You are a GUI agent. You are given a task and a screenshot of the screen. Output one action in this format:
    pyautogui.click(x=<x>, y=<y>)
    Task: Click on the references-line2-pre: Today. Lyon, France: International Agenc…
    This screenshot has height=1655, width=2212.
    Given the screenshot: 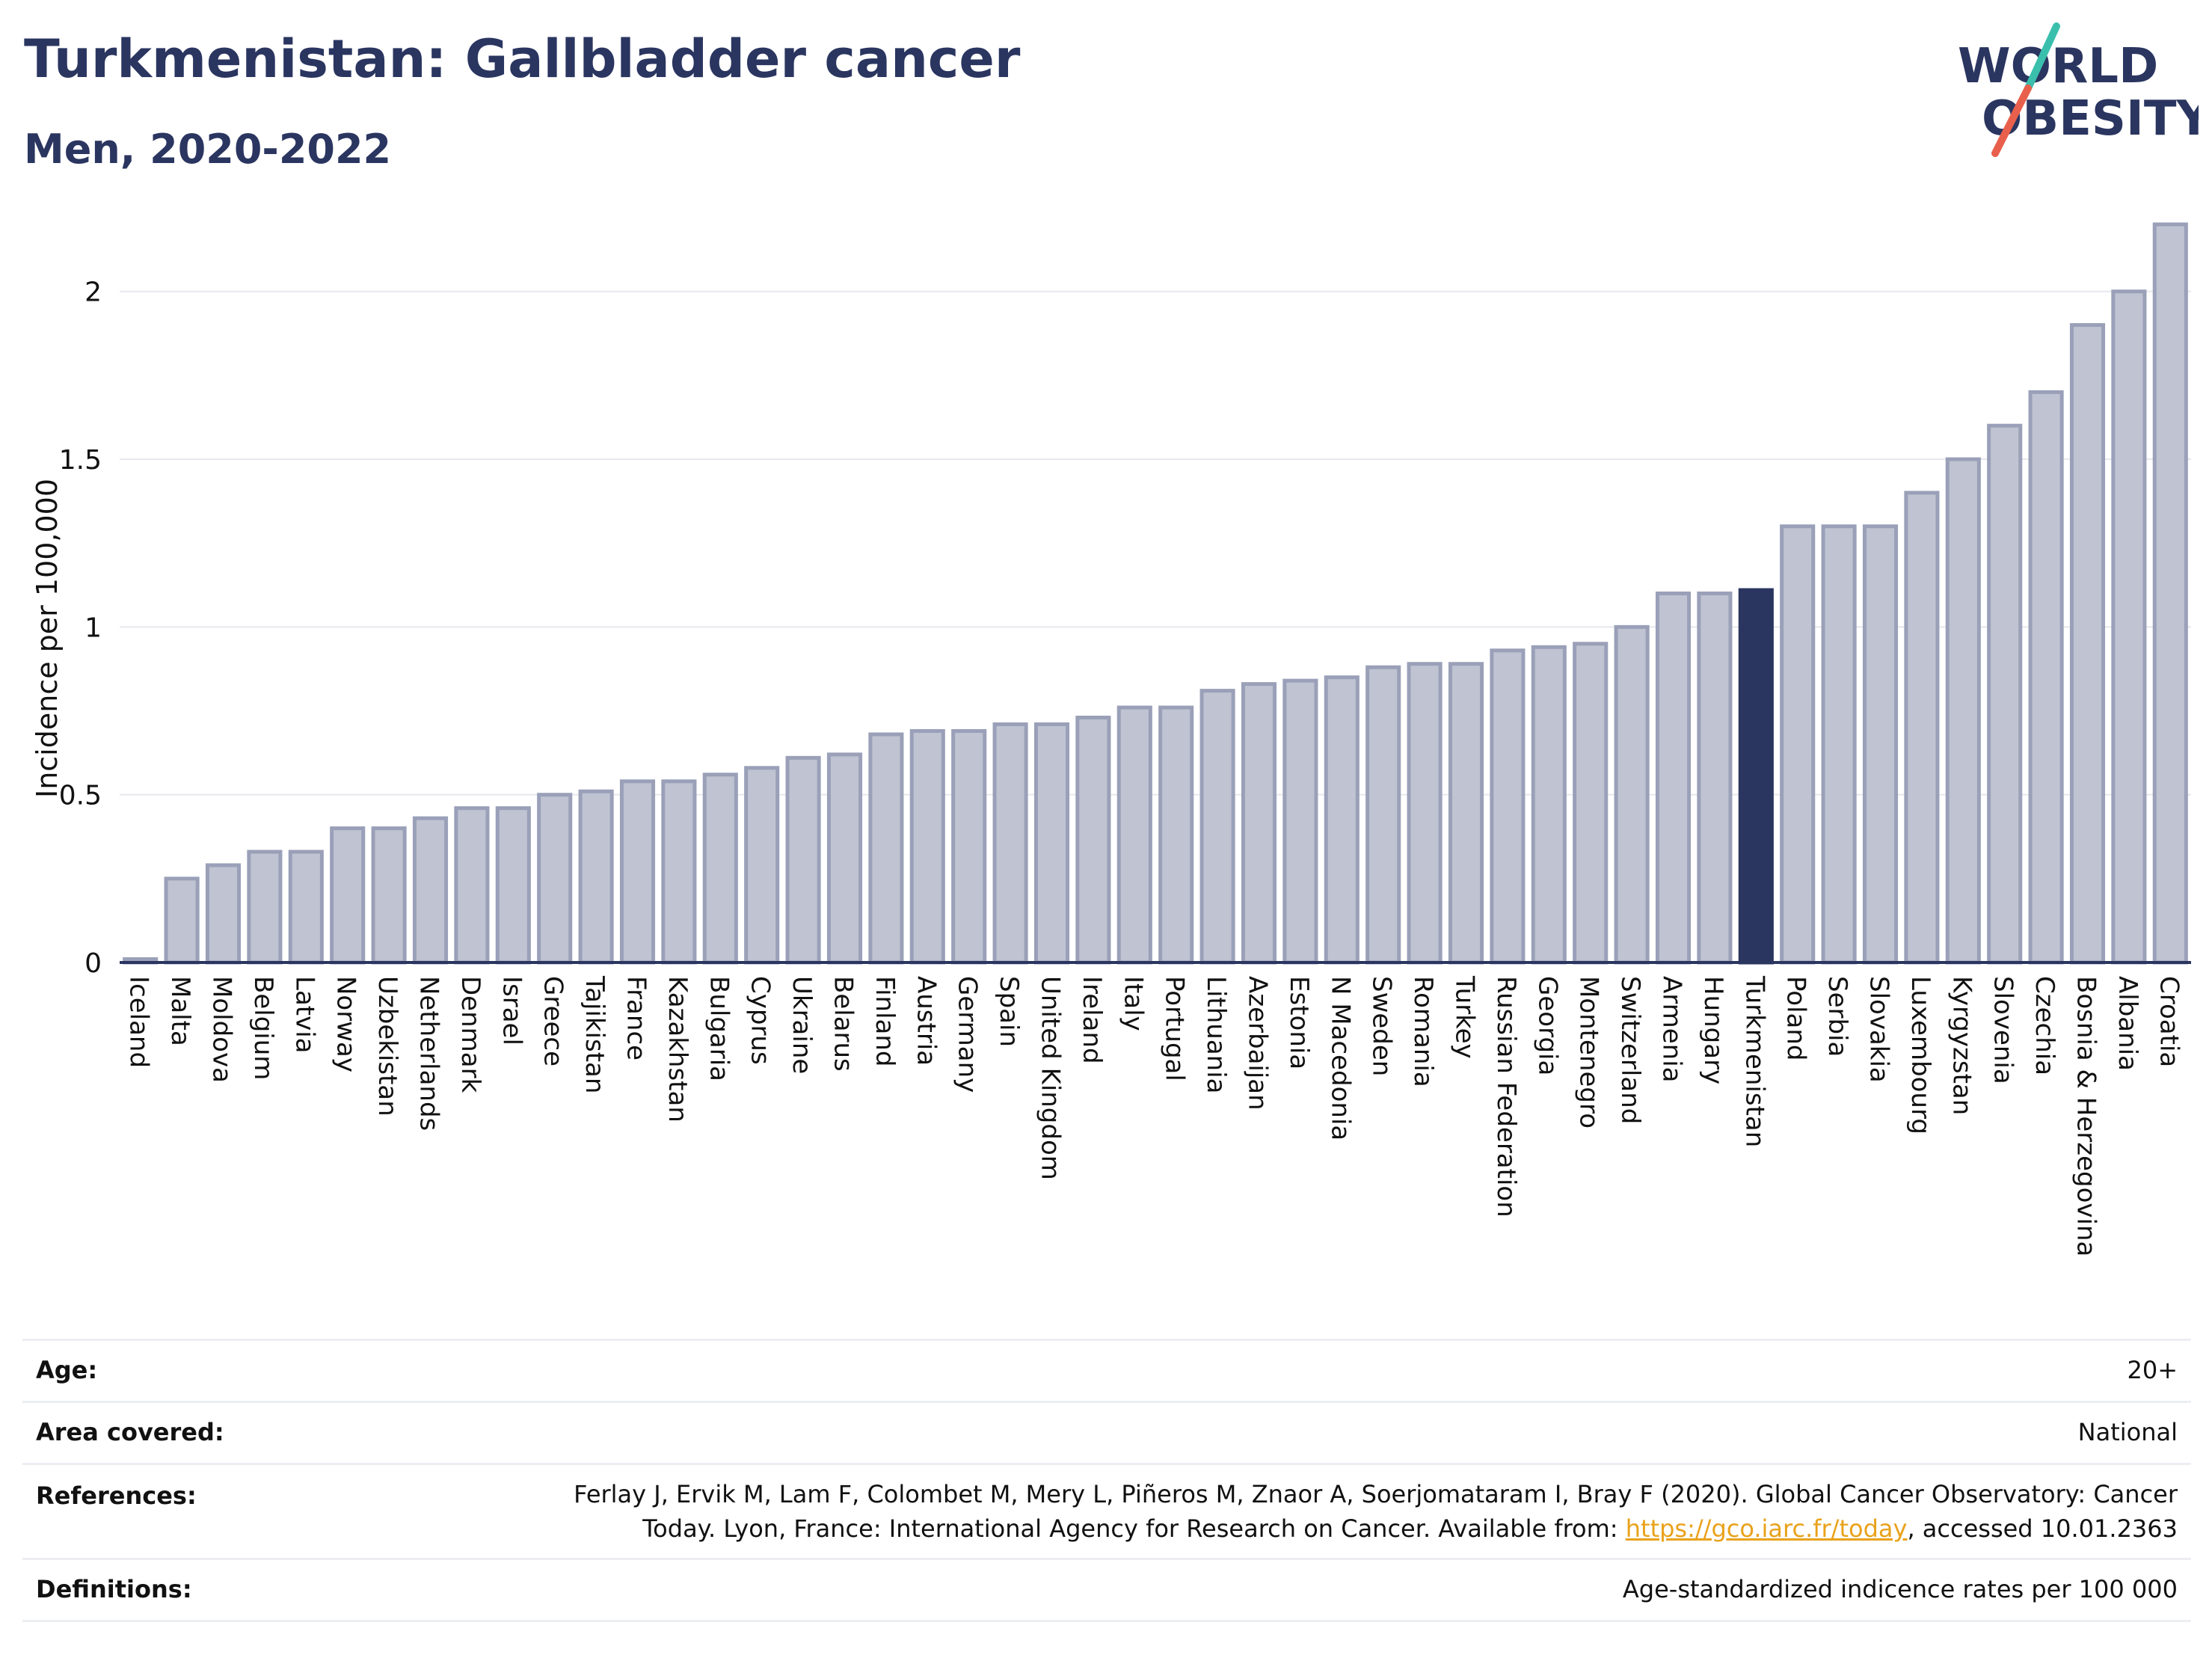 What is the action you would take?
    pyautogui.click(x=1134, y=1528)
    